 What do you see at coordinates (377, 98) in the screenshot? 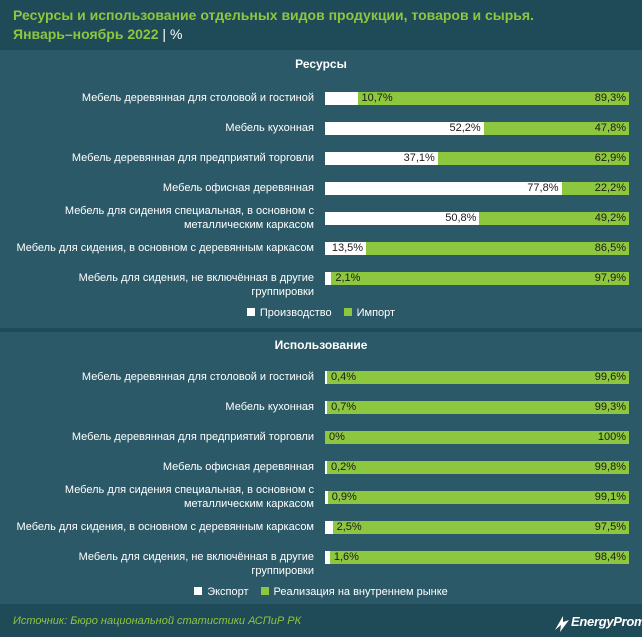
I see `resources-value-label-first: 10,7%` at bounding box center [377, 98].